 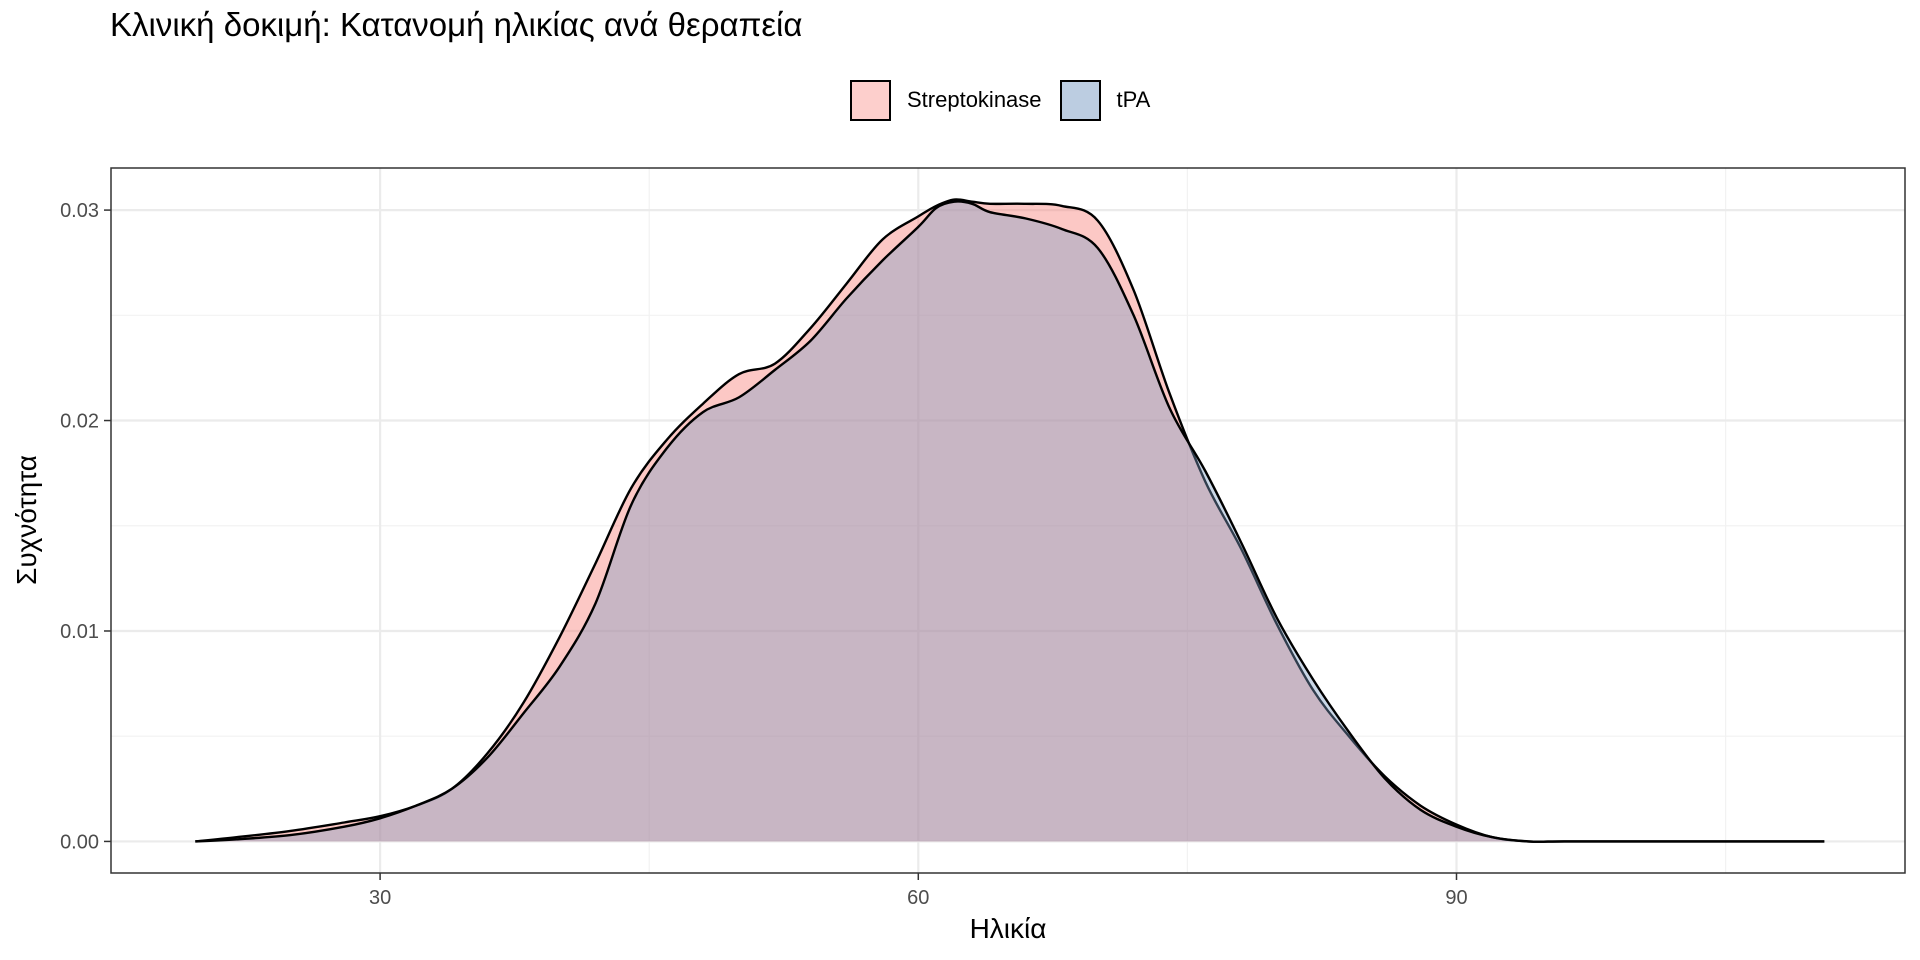 What do you see at coordinates (79, 632) in the screenshot?
I see `y-tick-label: 0.01` at bounding box center [79, 632].